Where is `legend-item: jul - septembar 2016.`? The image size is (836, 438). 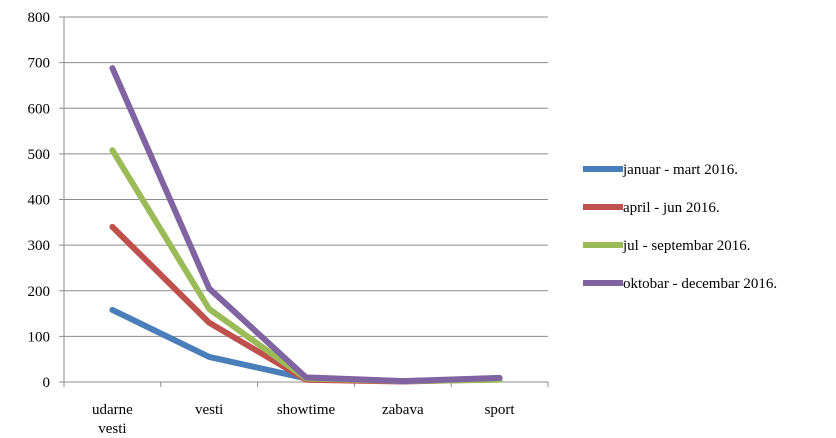 legend-item: jul - septembar 2016. is located at coordinates (666, 246).